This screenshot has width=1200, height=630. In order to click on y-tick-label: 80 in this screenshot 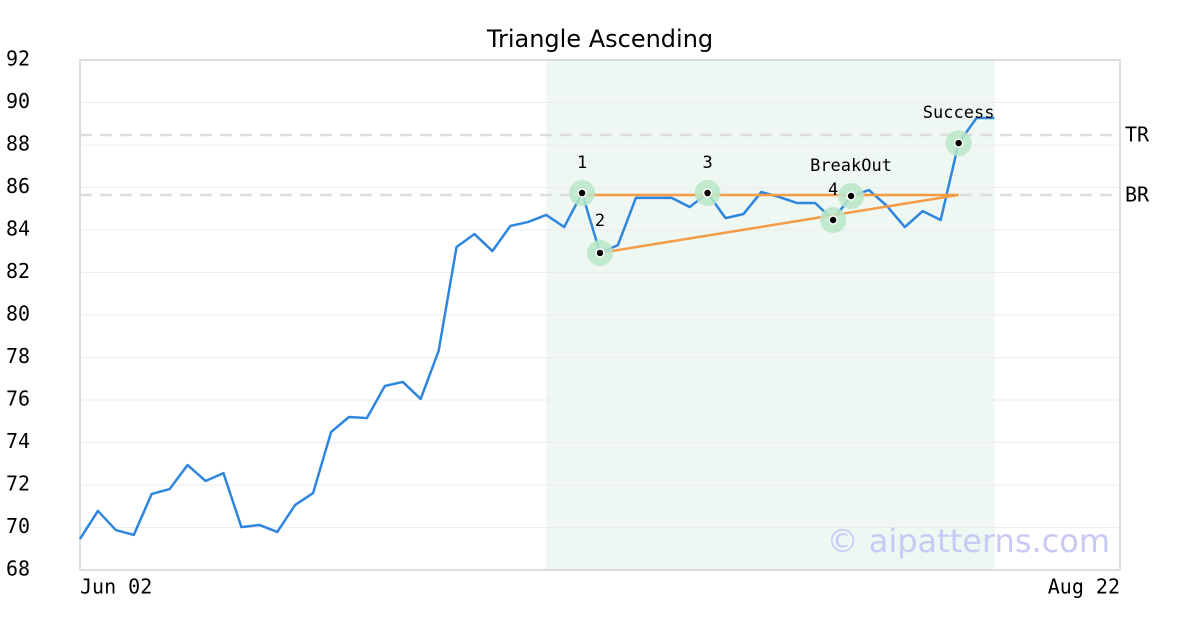, I will do `click(18, 314)`.